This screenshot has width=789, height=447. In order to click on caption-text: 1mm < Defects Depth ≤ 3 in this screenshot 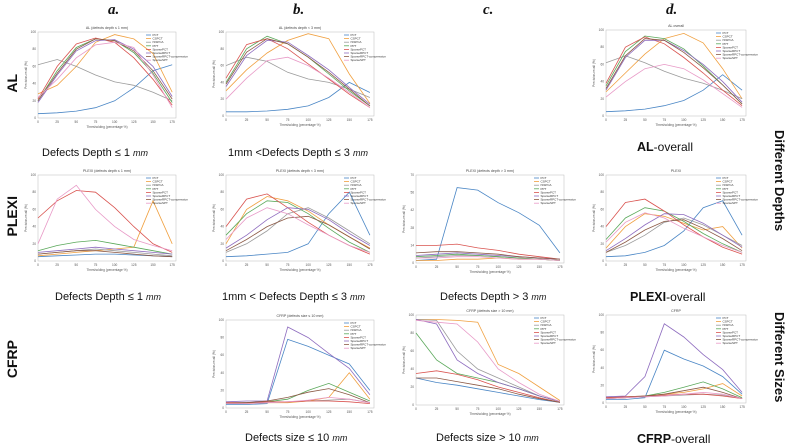, I will do `click(284, 297)`.